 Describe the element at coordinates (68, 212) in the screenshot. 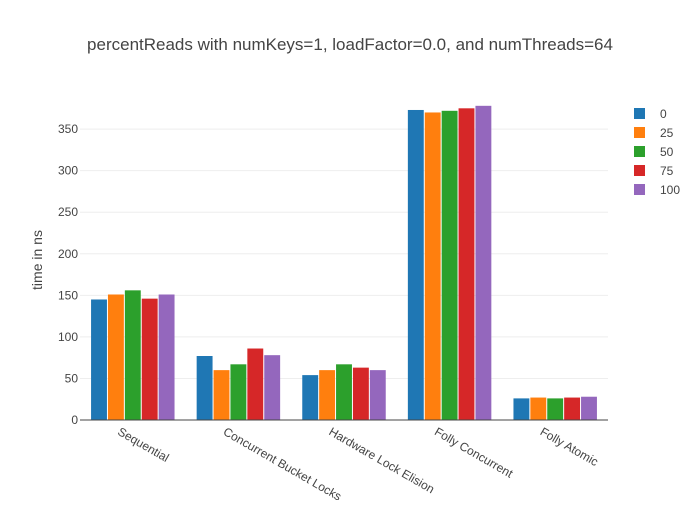

I see `y-tick-label: 250` at that location.